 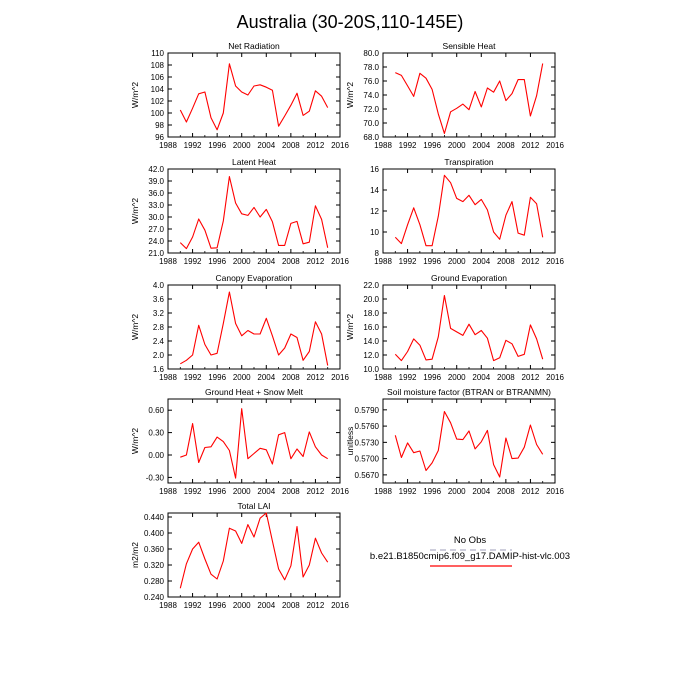 I want to click on y-tick-label: 24.0, so click(x=156, y=241).